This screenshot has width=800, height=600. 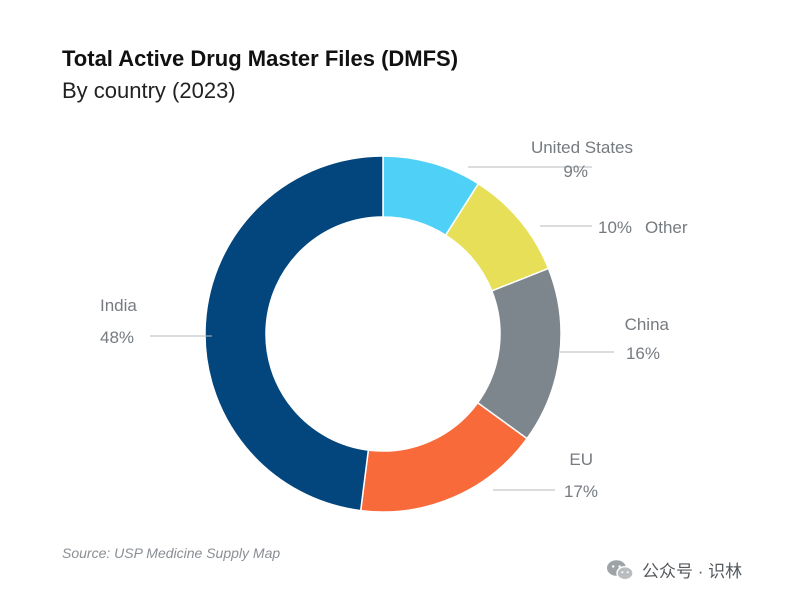 I want to click on watermark: 公众号 · 识林, so click(x=674, y=569).